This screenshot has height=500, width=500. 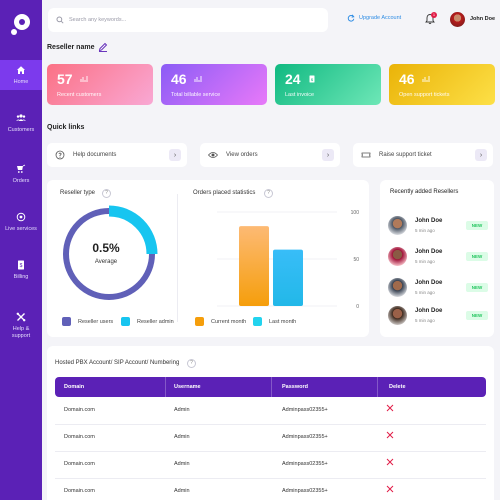 What do you see at coordinates (270, 155) in the screenshot?
I see `quick-link-view-orders: View orders ›` at bounding box center [270, 155].